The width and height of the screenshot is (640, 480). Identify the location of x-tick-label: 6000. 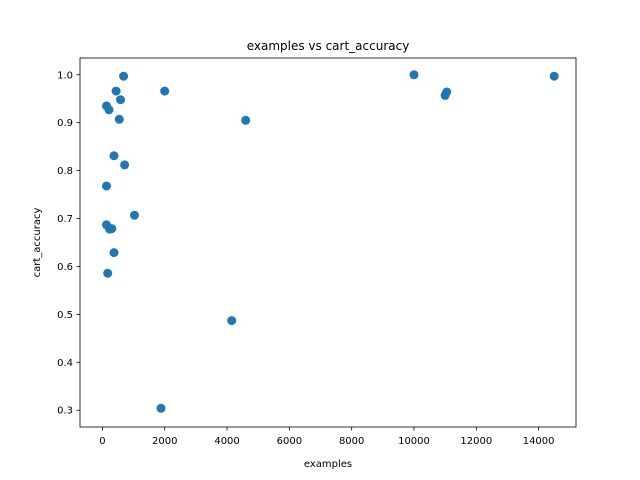
(289, 441).